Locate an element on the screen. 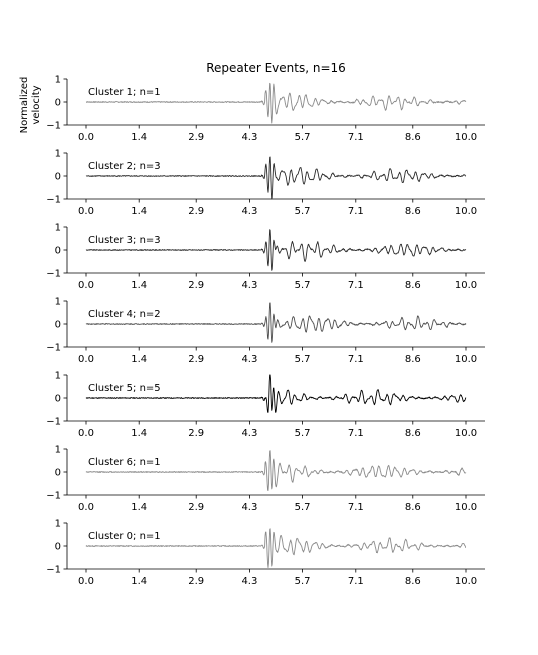  y-axis-label-line2: velocity is located at coordinates (36, 104).